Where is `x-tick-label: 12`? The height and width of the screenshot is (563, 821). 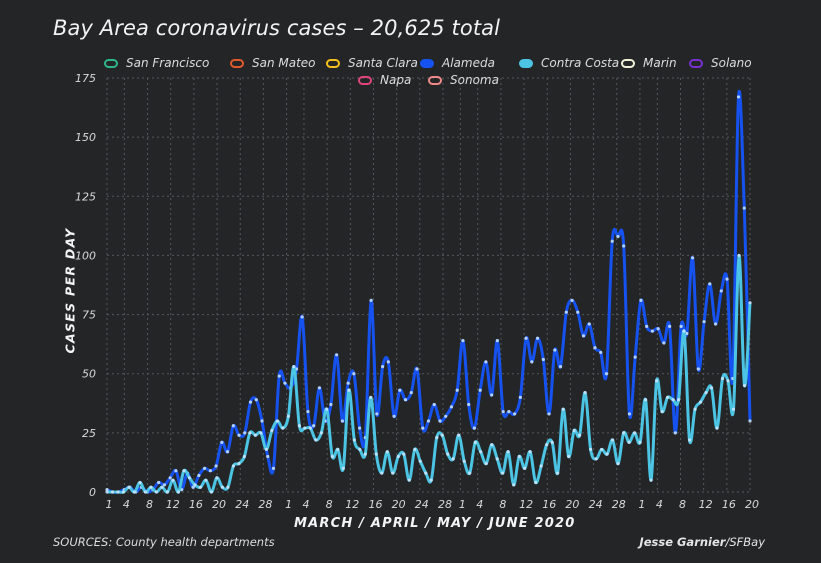
x-tick-label: 12 is located at coordinates (706, 504).